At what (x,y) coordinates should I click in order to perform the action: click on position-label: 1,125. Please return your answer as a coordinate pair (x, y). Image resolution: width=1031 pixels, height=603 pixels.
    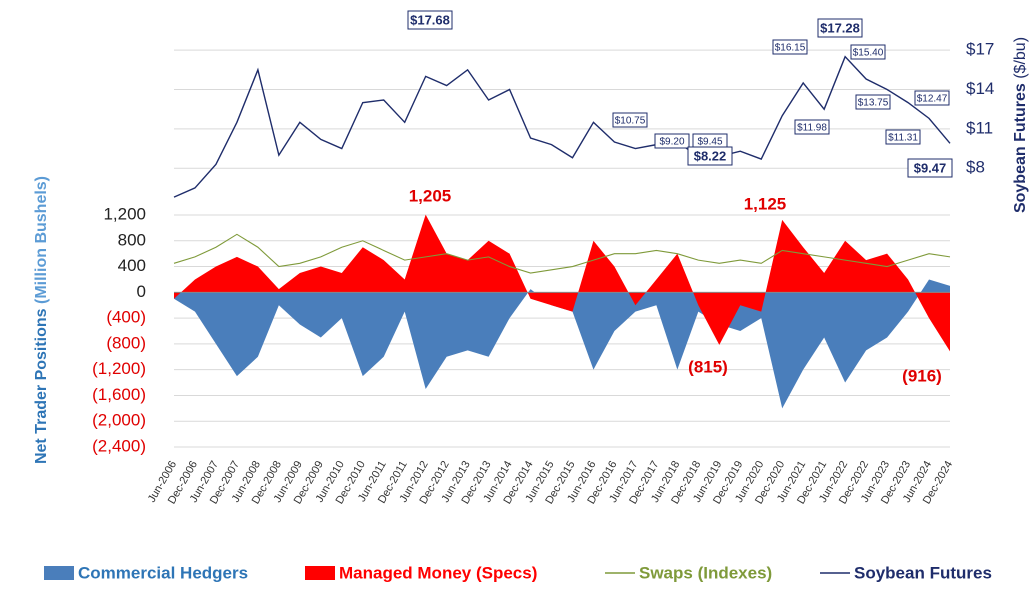
    Looking at the image, I should click on (765, 203).